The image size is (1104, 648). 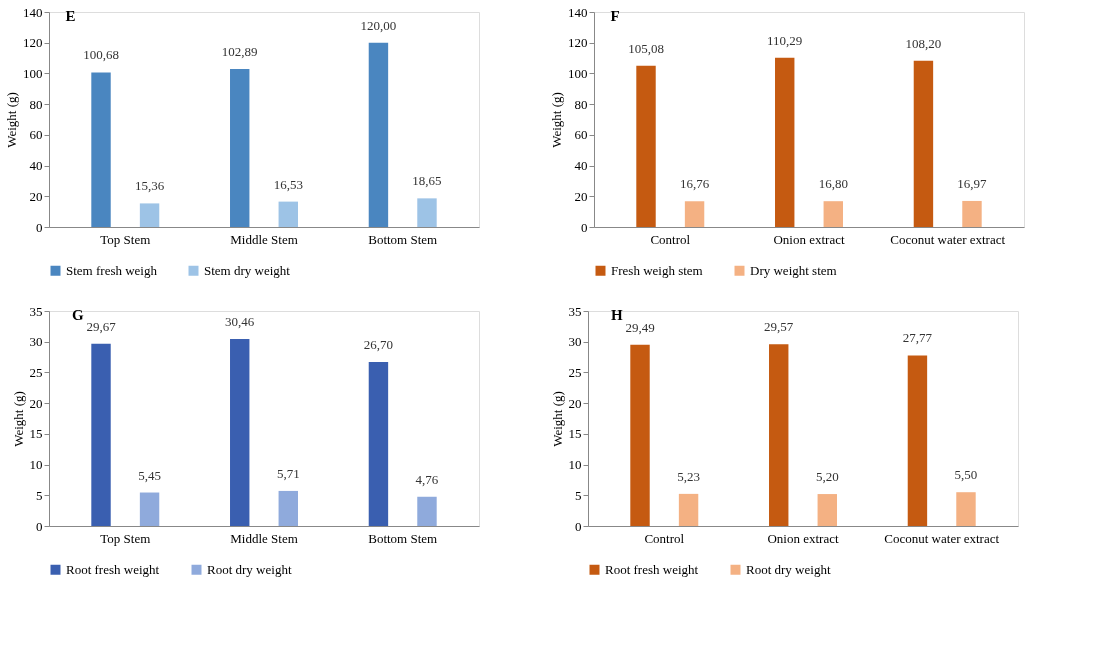 What do you see at coordinates (917, 338) in the screenshot?
I see `data-label: 27,77` at bounding box center [917, 338].